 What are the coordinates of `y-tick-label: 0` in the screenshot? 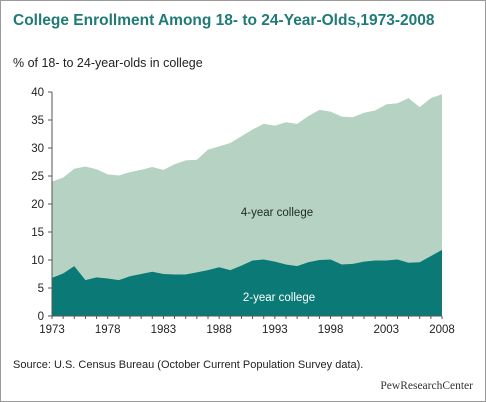 It's located at (41, 317).